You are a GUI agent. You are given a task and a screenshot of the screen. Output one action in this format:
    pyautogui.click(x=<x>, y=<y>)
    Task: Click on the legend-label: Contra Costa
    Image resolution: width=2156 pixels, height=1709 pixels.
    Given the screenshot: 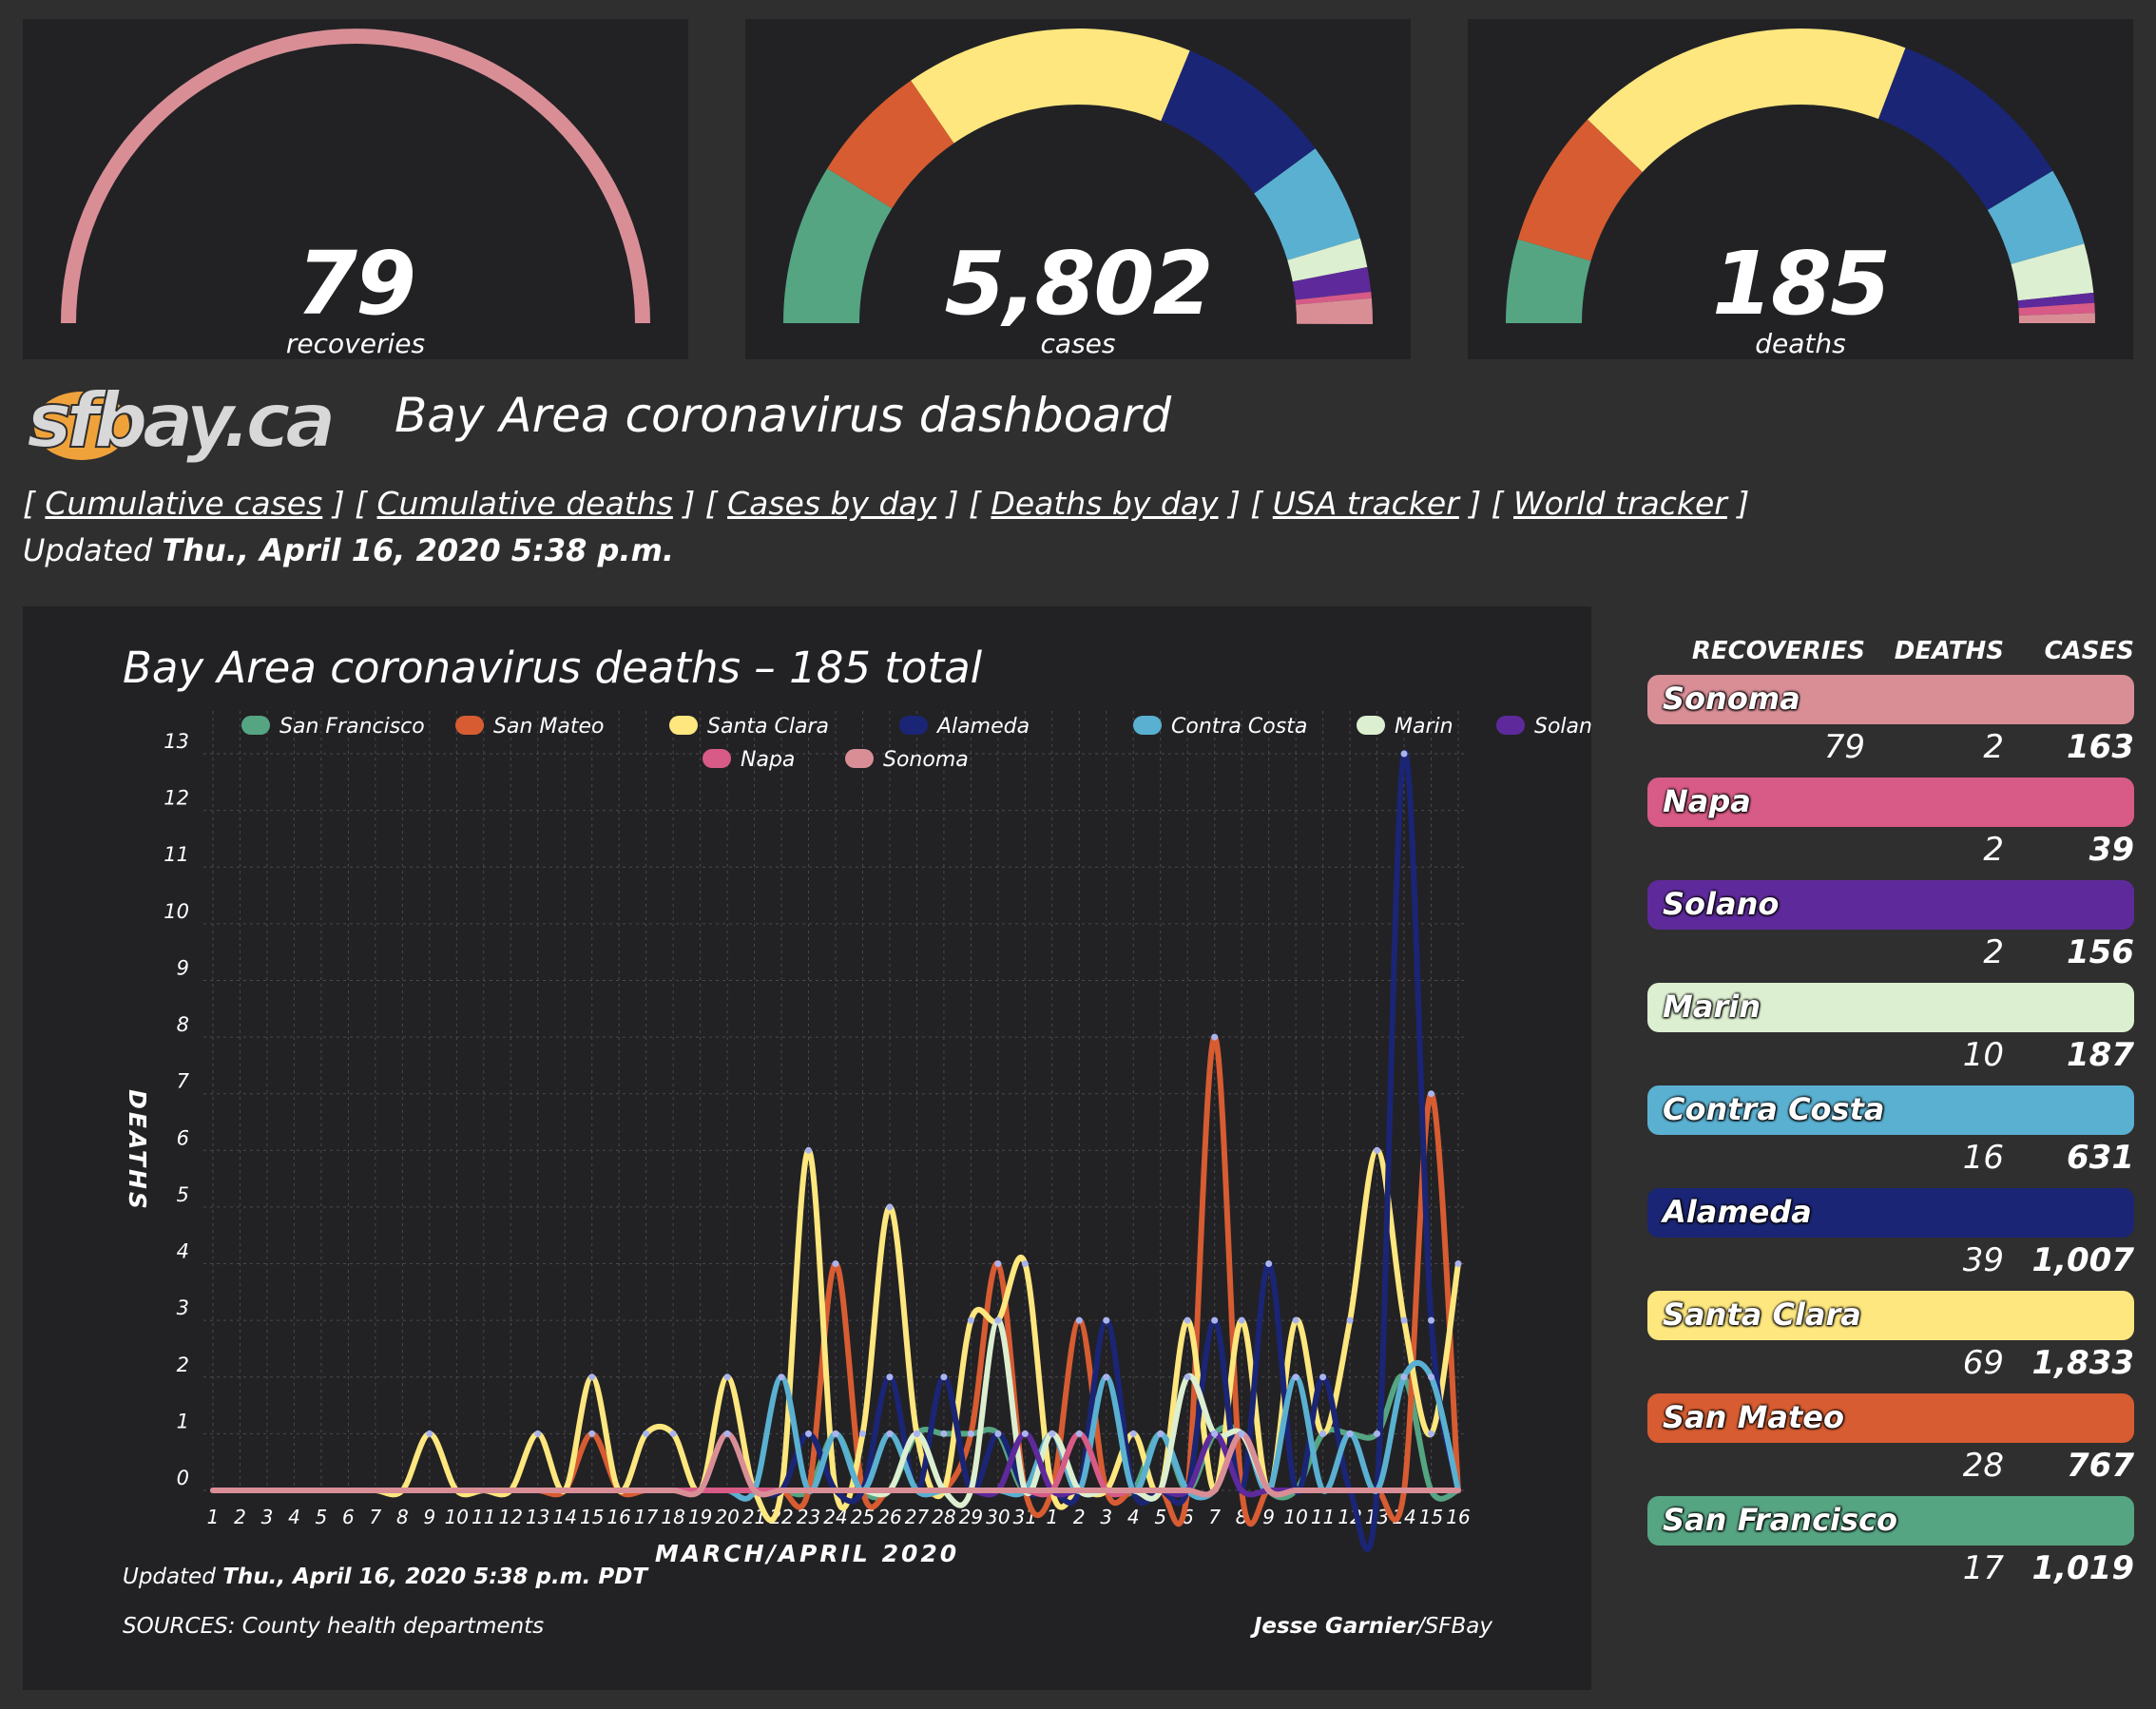 What is the action you would take?
    pyautogui.click(x=1239, y=727)
    